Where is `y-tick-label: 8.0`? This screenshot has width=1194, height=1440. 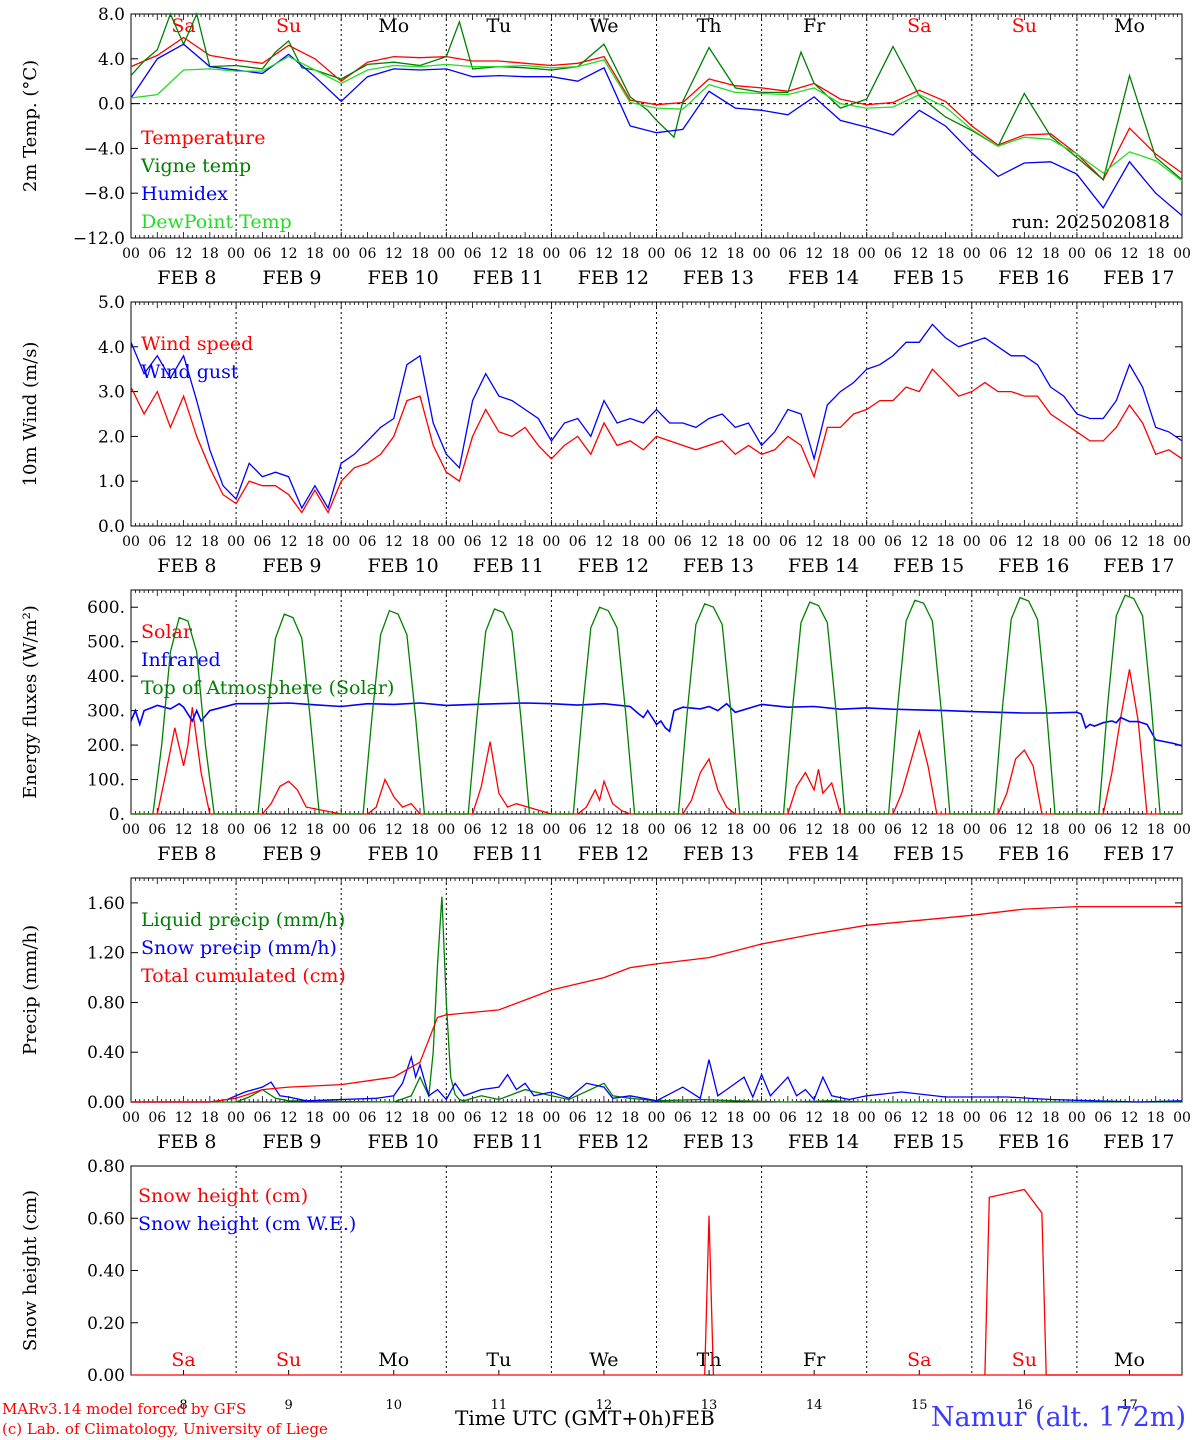 y-tick-label: 8.0 is located at coordinates (111, 15).